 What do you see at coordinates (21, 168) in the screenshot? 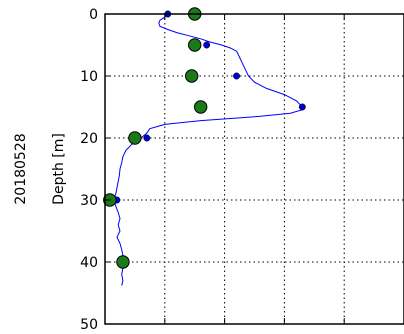
I see `sample-date-label: 20180528` at bounding box center [21, 168].